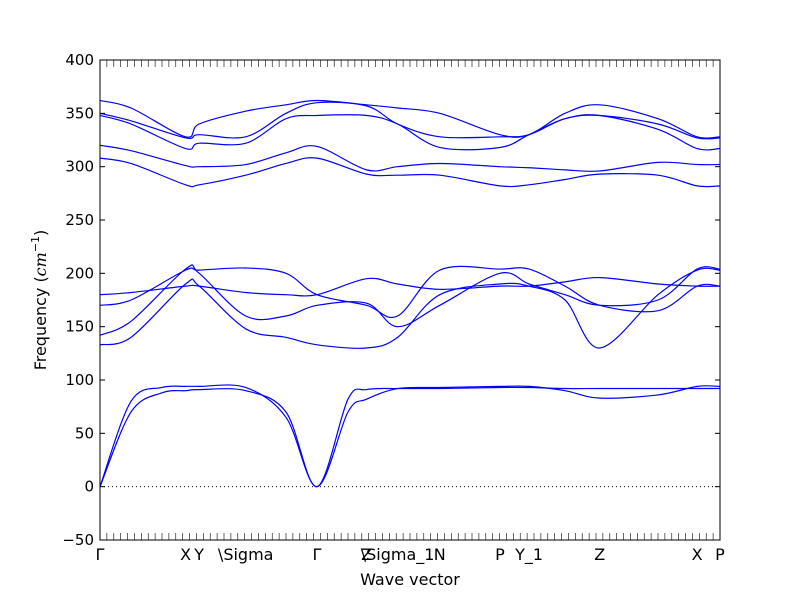  Describe the element at coordinates (79, 113) in the screenshot. I see `y-tick-label: 350` at that location.